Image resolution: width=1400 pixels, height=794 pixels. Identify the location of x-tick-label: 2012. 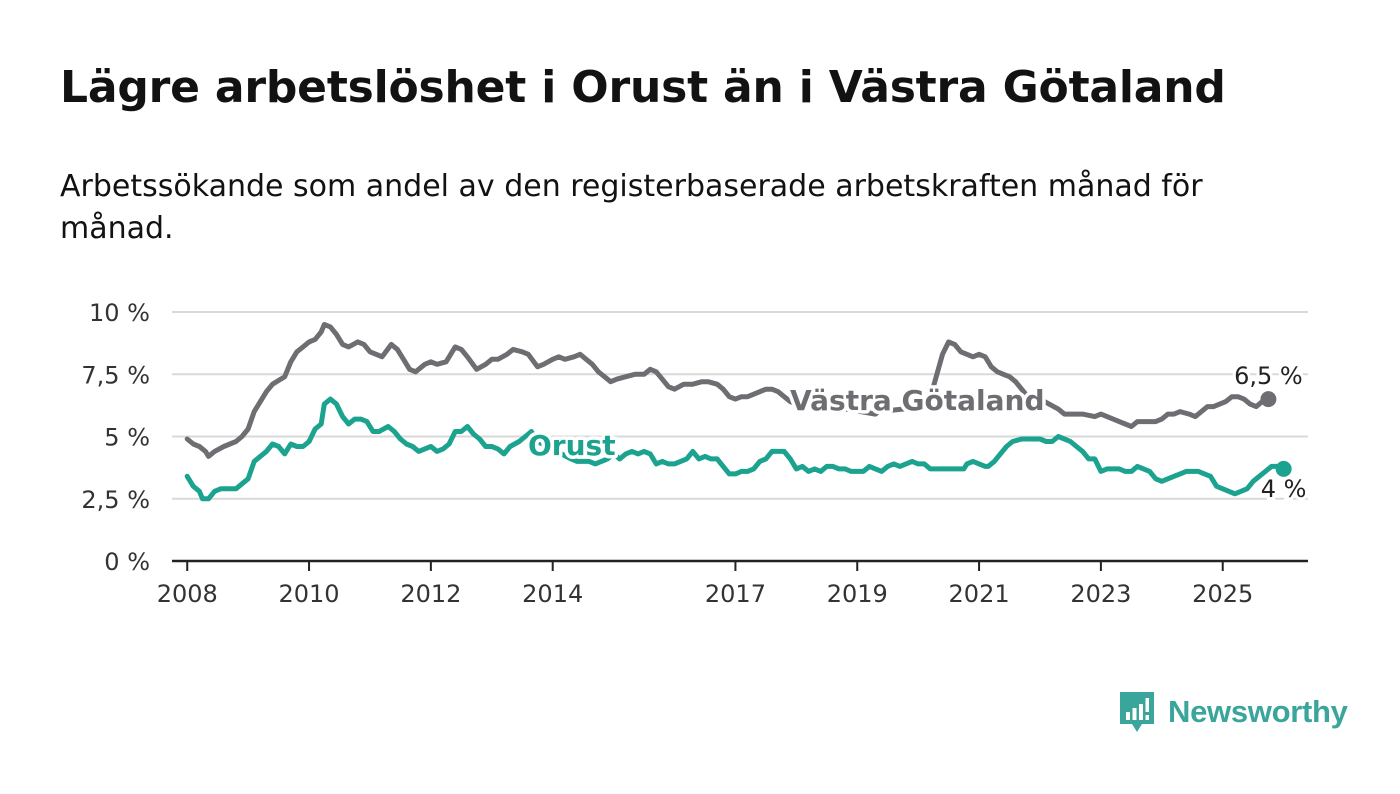
(430, 594).